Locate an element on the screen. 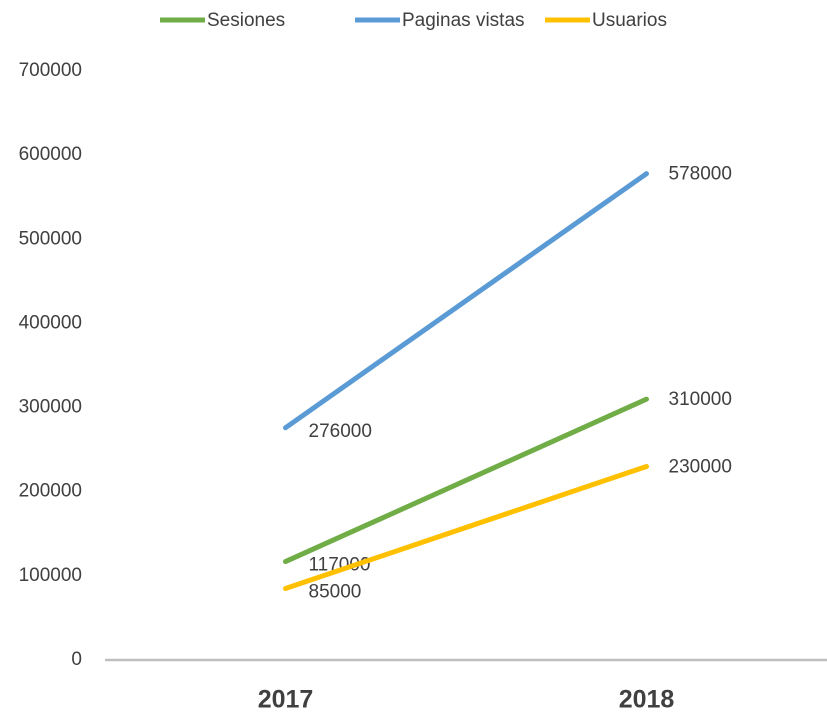 The width and height of the screenshot is (827, 714). x-tick-label: 2017 is located at coordinates (286, 700).